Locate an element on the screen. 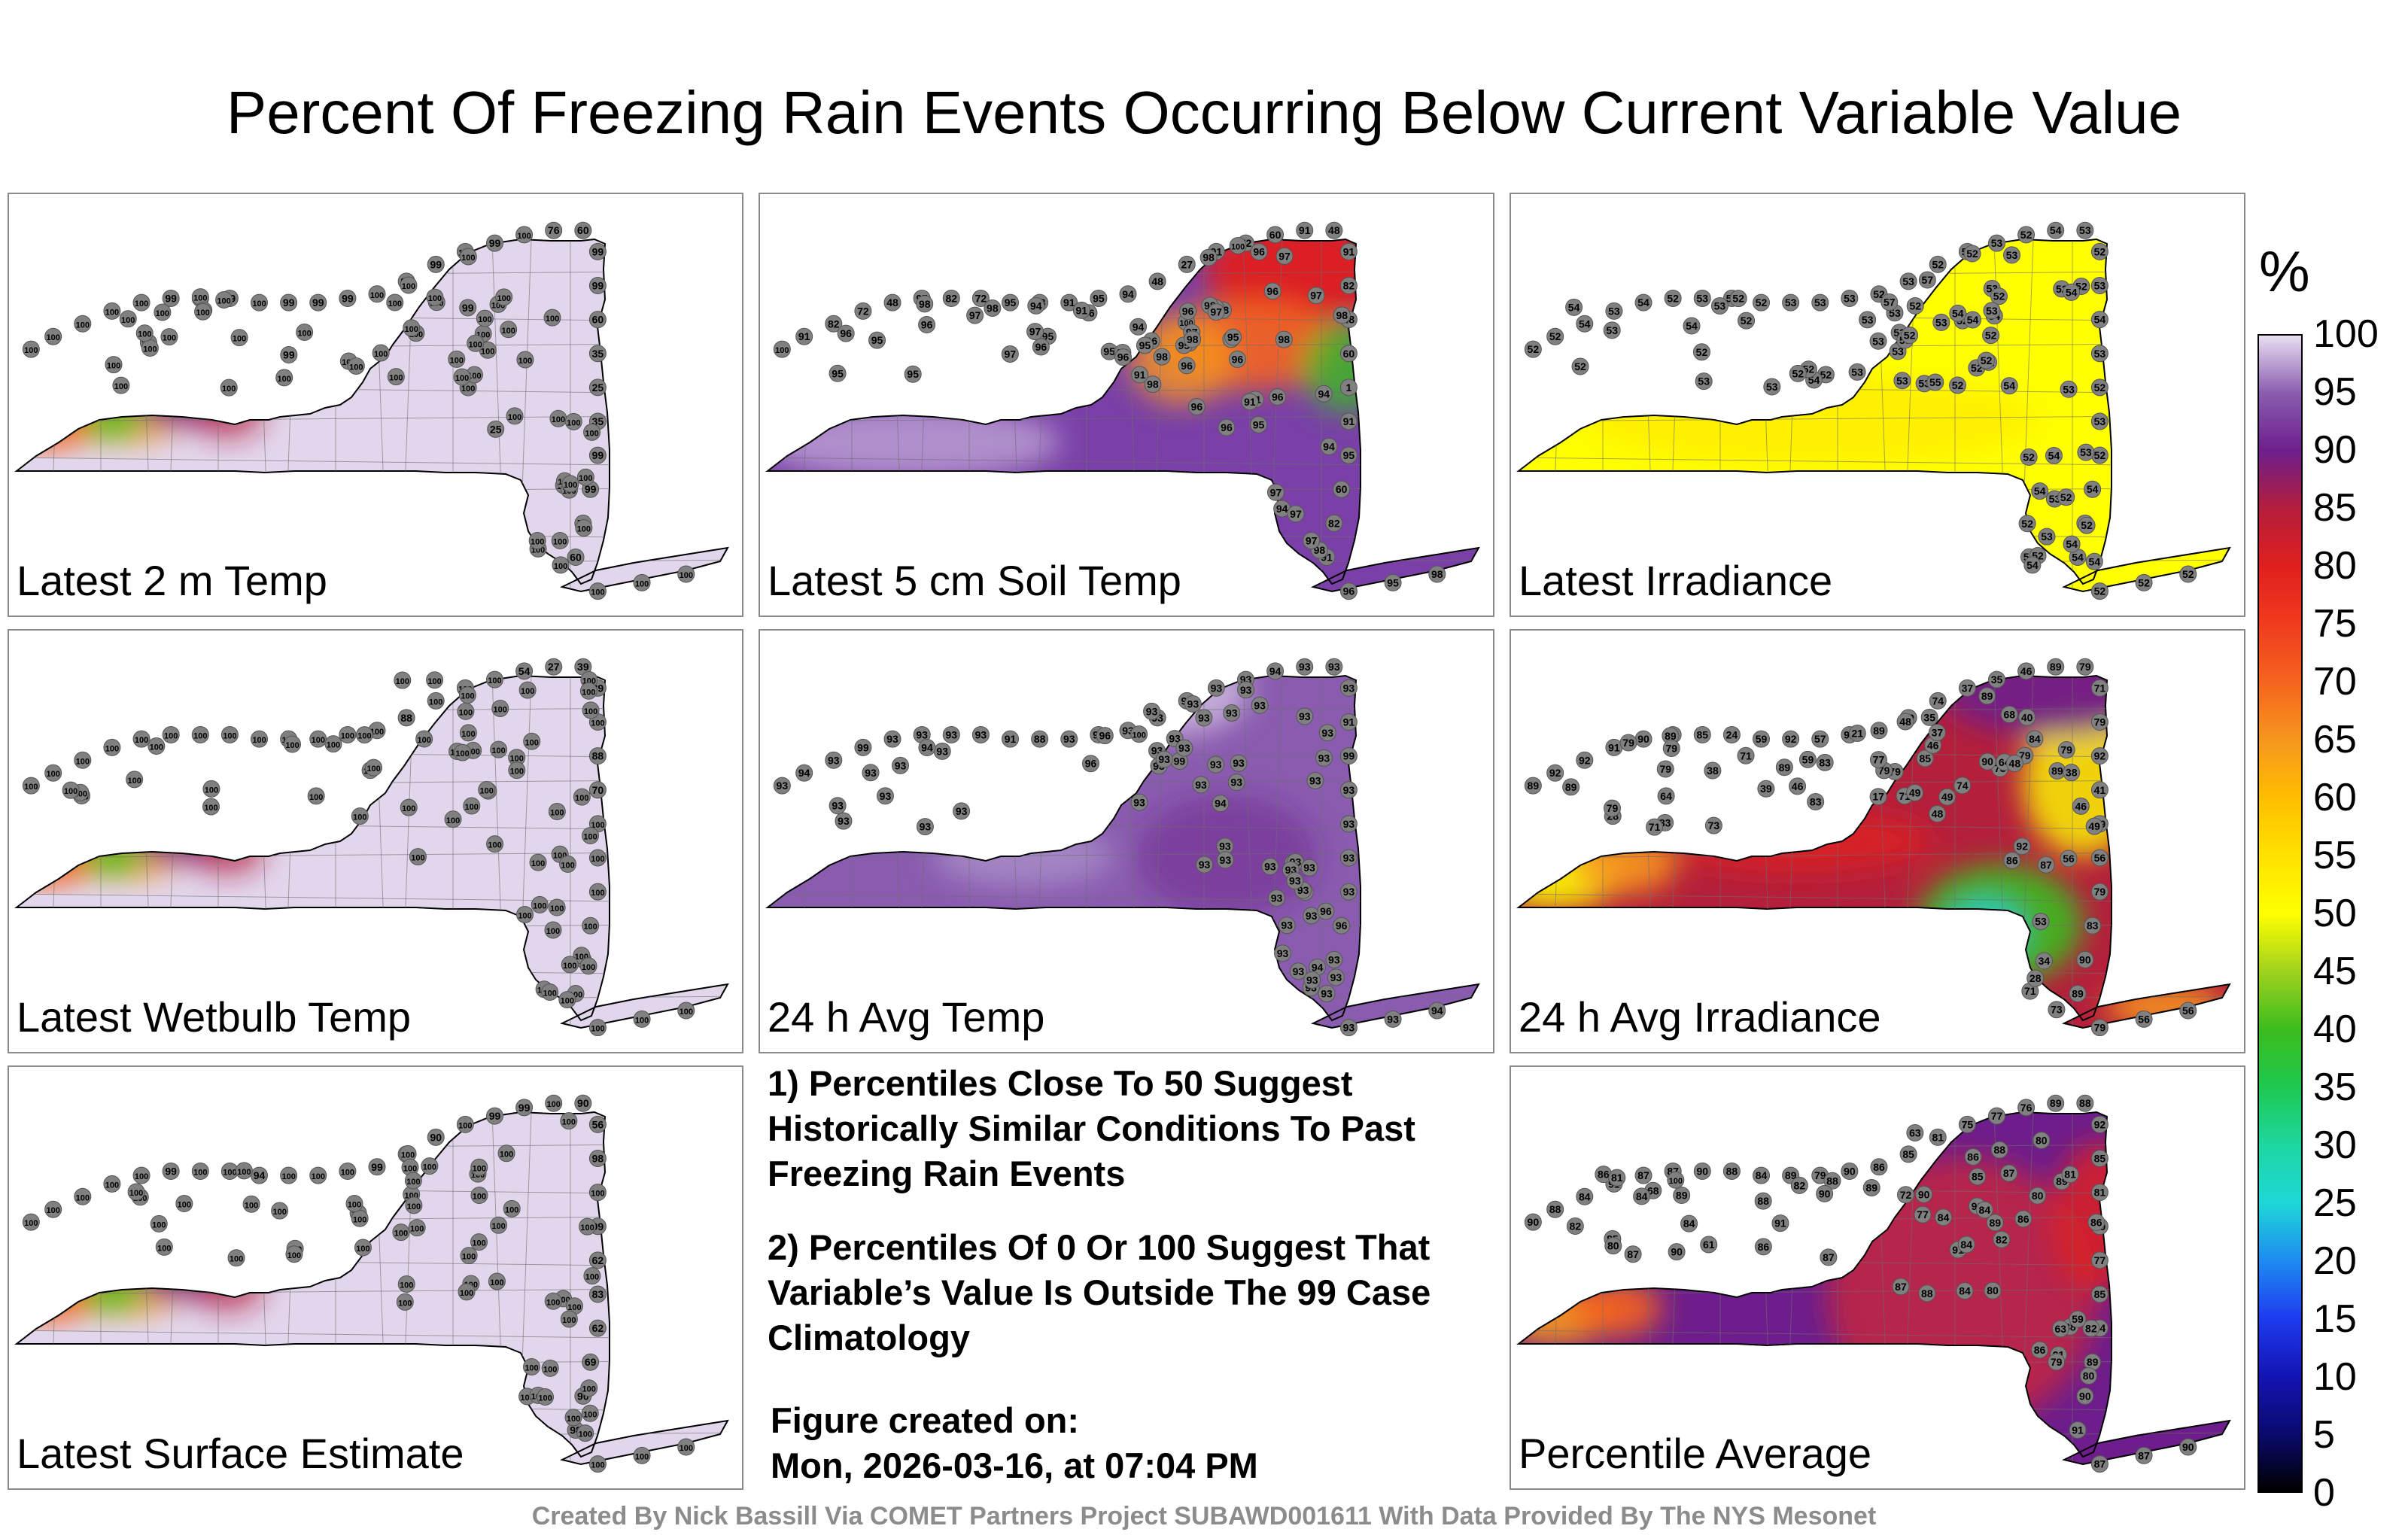 The width and height of the screenshot is (2408, 1535). station-value: 84 is located at coordinates (1585, 1196).